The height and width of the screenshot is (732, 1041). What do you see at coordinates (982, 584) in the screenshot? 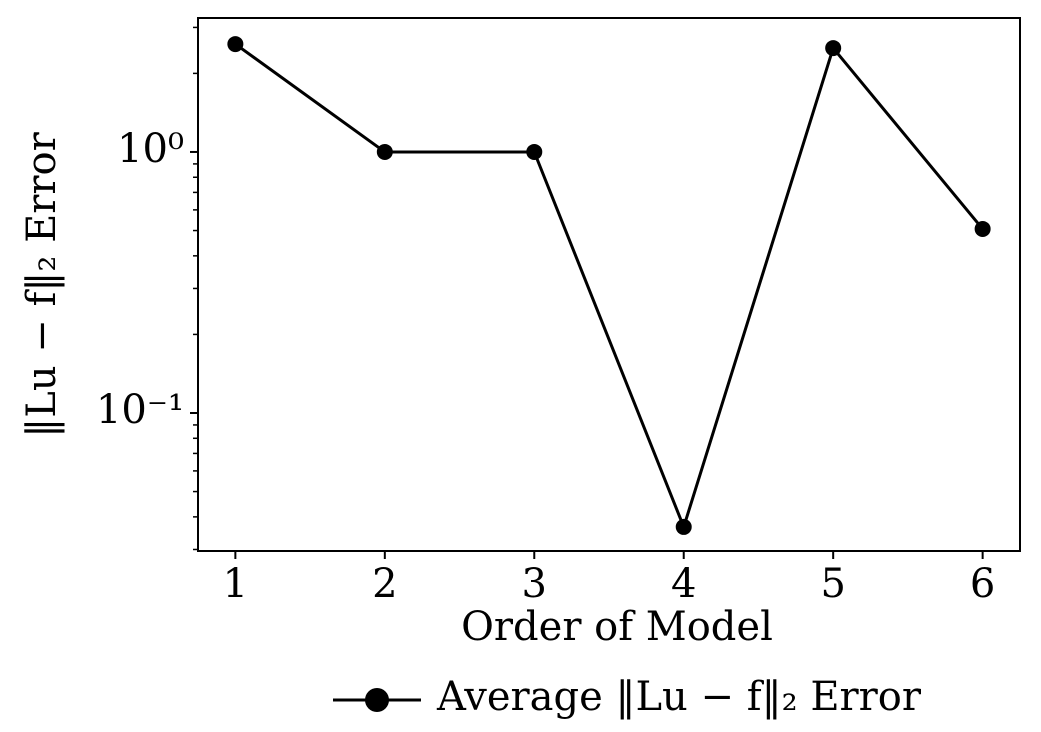
I see `x-tick-label: 6` at bounding box center [982, 584].